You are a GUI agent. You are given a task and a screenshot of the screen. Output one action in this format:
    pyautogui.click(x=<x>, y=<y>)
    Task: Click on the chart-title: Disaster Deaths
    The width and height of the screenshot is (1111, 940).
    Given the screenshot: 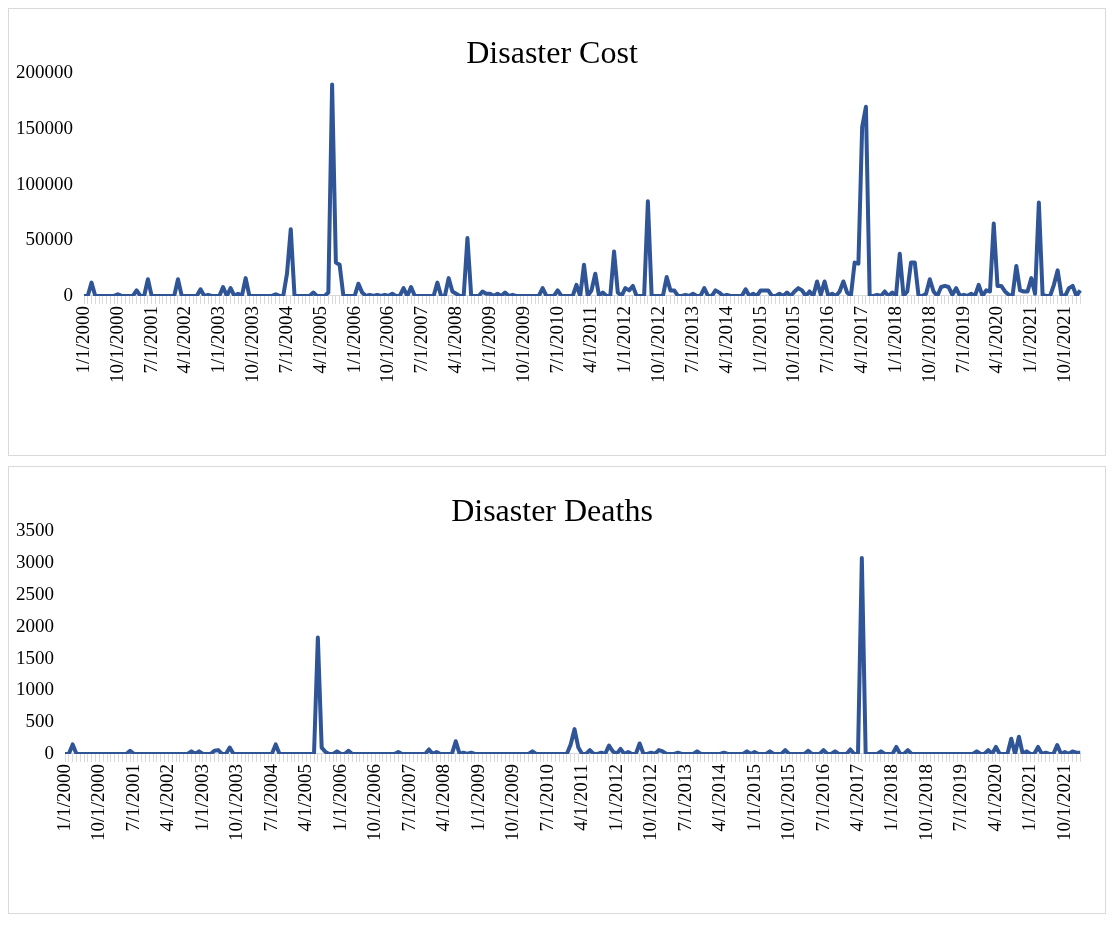 What is the action you would take?
    pyautogui.click(x=552, y=509)
    